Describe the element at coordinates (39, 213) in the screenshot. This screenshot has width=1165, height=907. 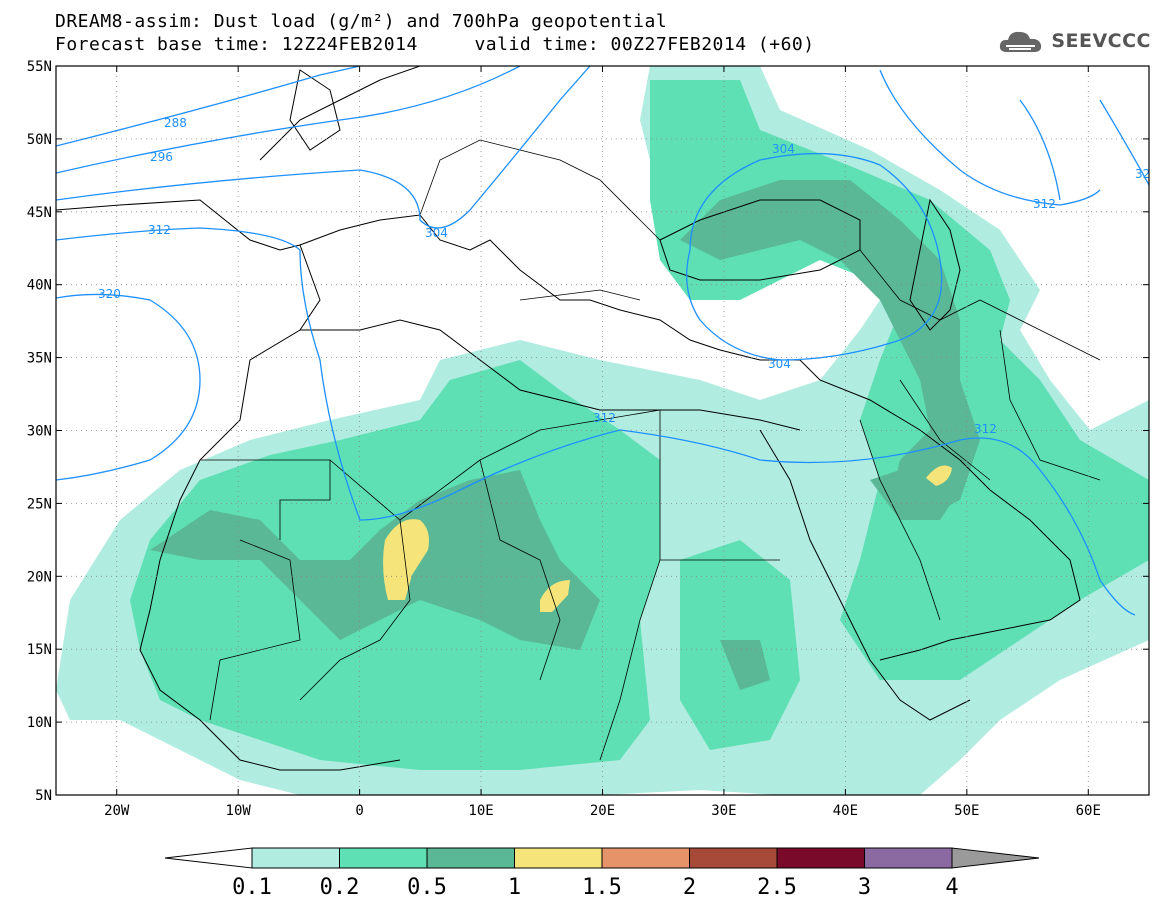
I see `lat-label: 45N` at that location.